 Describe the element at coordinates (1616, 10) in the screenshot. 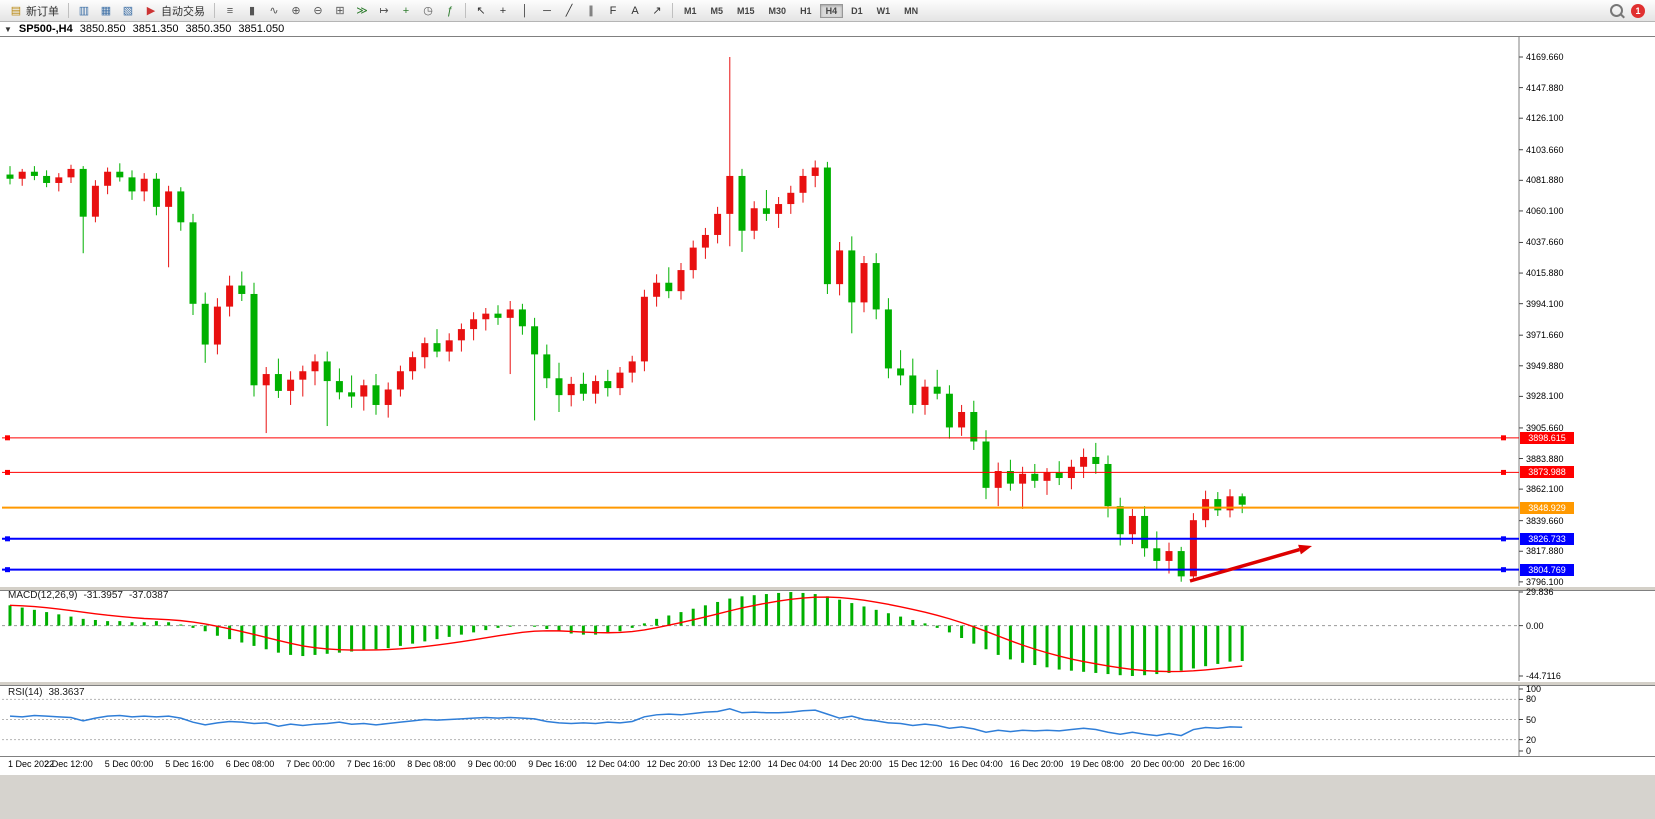

I see `search-icon` at that location.